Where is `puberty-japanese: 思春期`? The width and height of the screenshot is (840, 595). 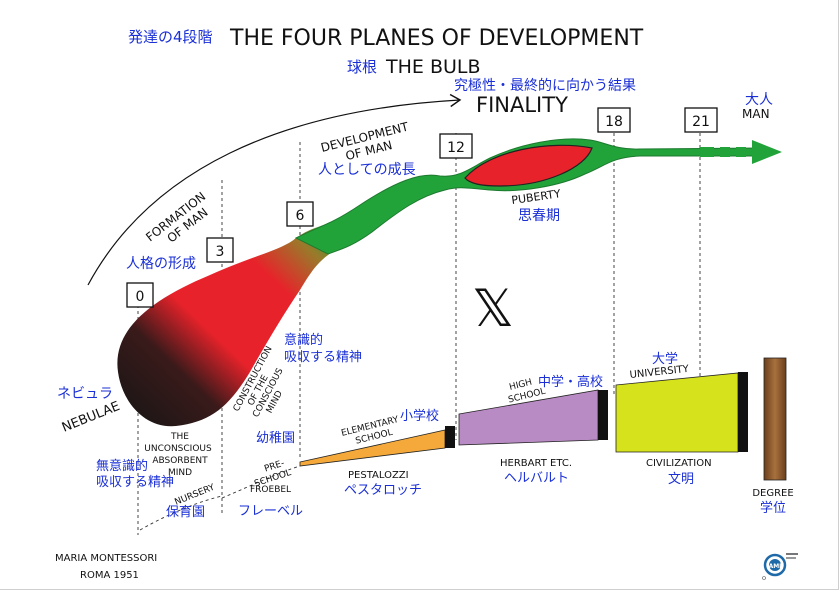
puberty-japanese: 思春期 is located at coordinates (539, 216).